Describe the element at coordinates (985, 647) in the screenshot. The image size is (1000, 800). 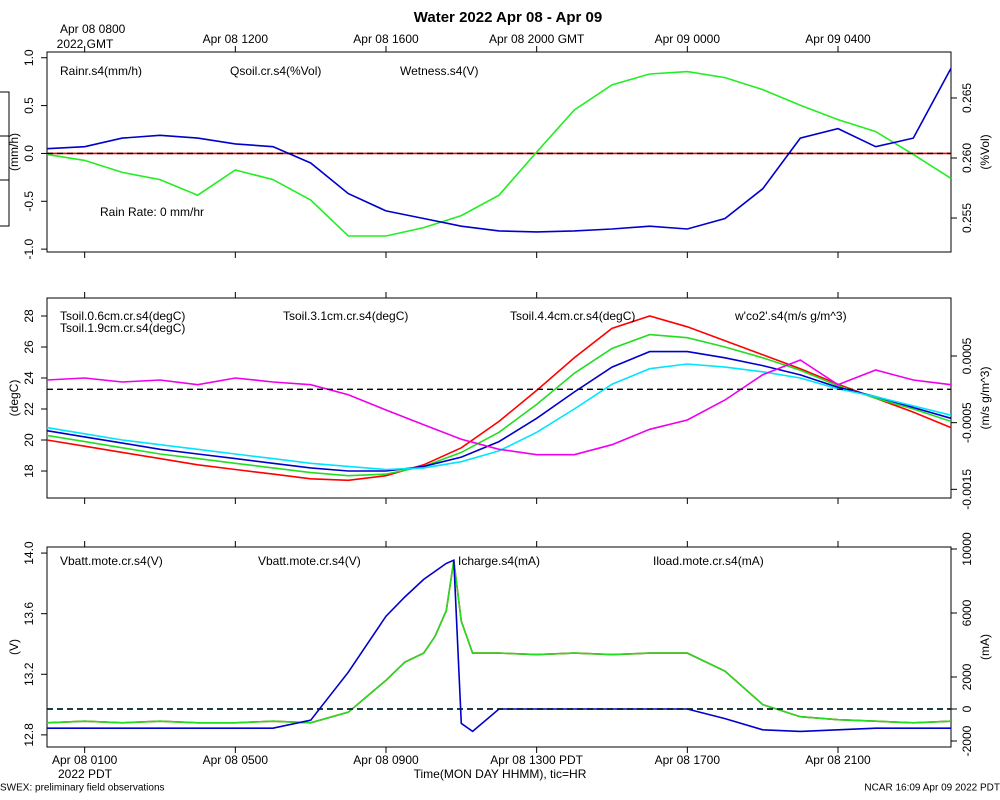
I see `y2-axis-title: (mA)` at that location.